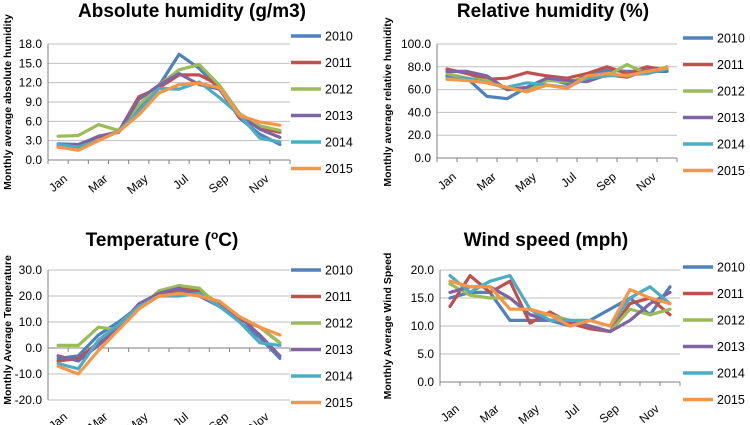 The width and height of the screenshot is (750, 425). I want to click on y-tick-label: 18.0, so click(31, 44).